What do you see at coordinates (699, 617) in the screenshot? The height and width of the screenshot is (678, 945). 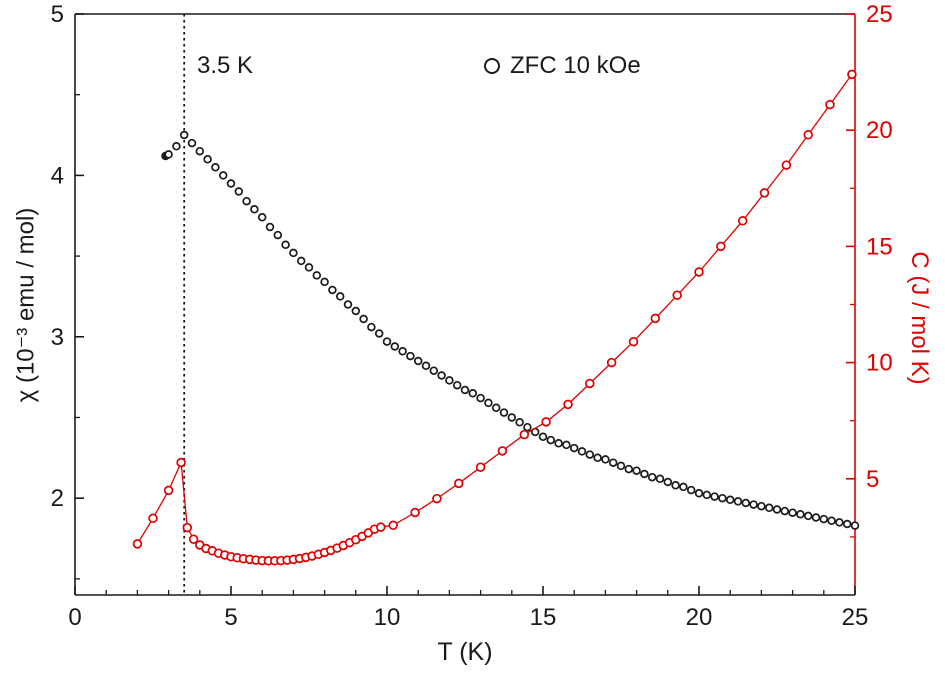 I see `x-axis-tick-label: 20` at bounding box center [699, 617].